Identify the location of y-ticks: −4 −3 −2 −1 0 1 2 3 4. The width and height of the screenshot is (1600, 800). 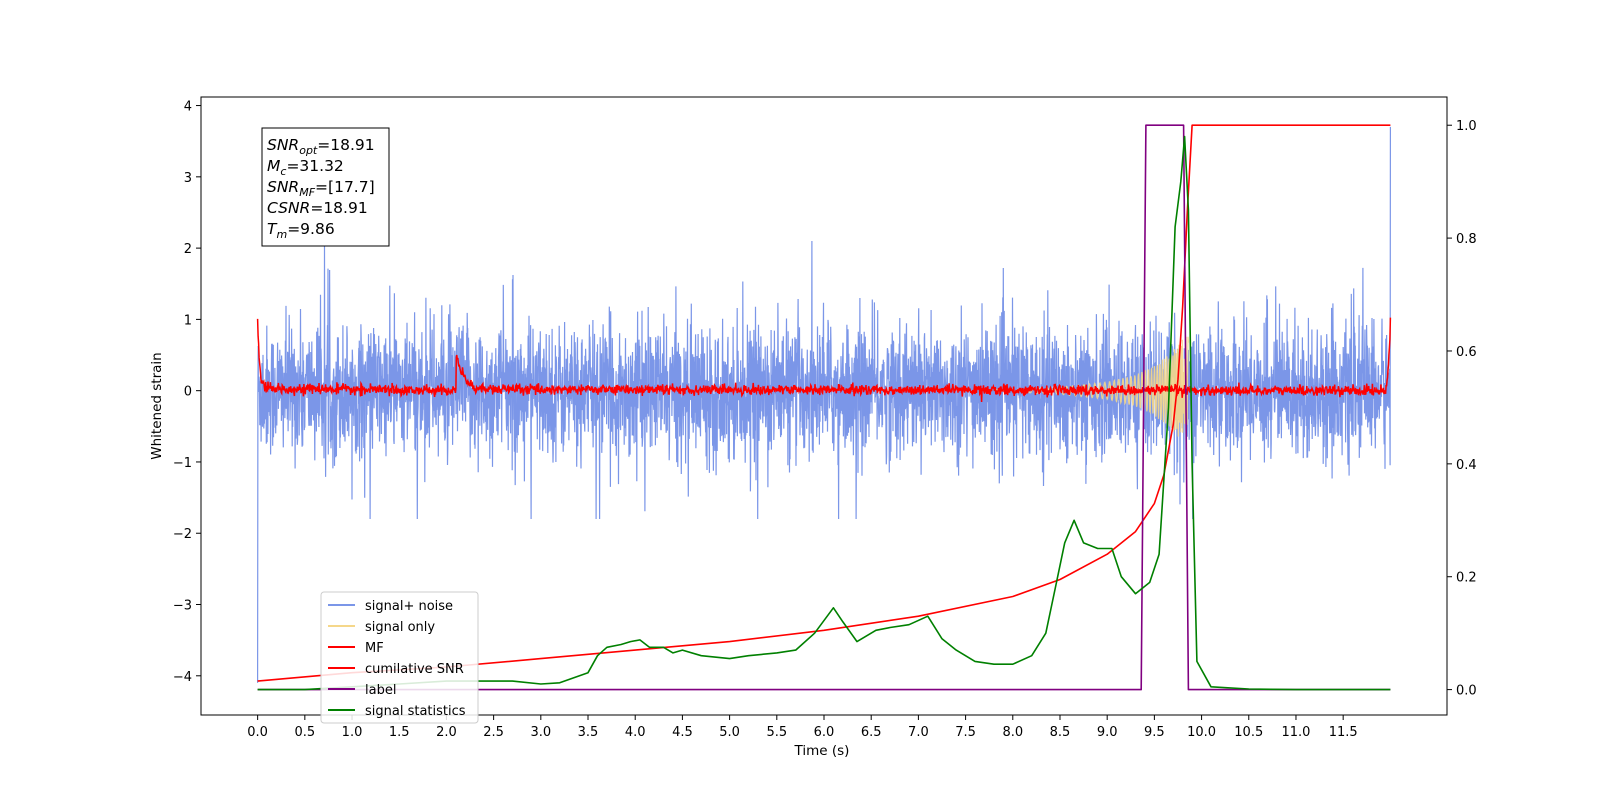
(187, 392).